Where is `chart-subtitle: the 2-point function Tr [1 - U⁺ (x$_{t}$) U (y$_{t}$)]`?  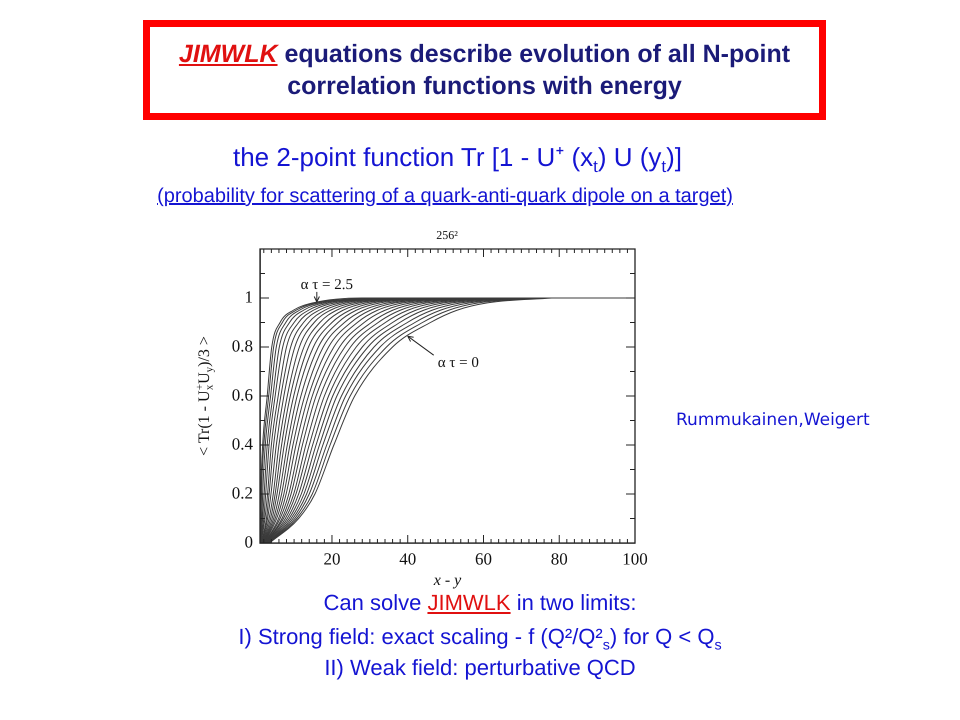 chart-subtitle: the 2-point function Tr [1 - U⁺ (x$_{t}$) U (y$_{t}$)] is located at coordinates (457, 158).